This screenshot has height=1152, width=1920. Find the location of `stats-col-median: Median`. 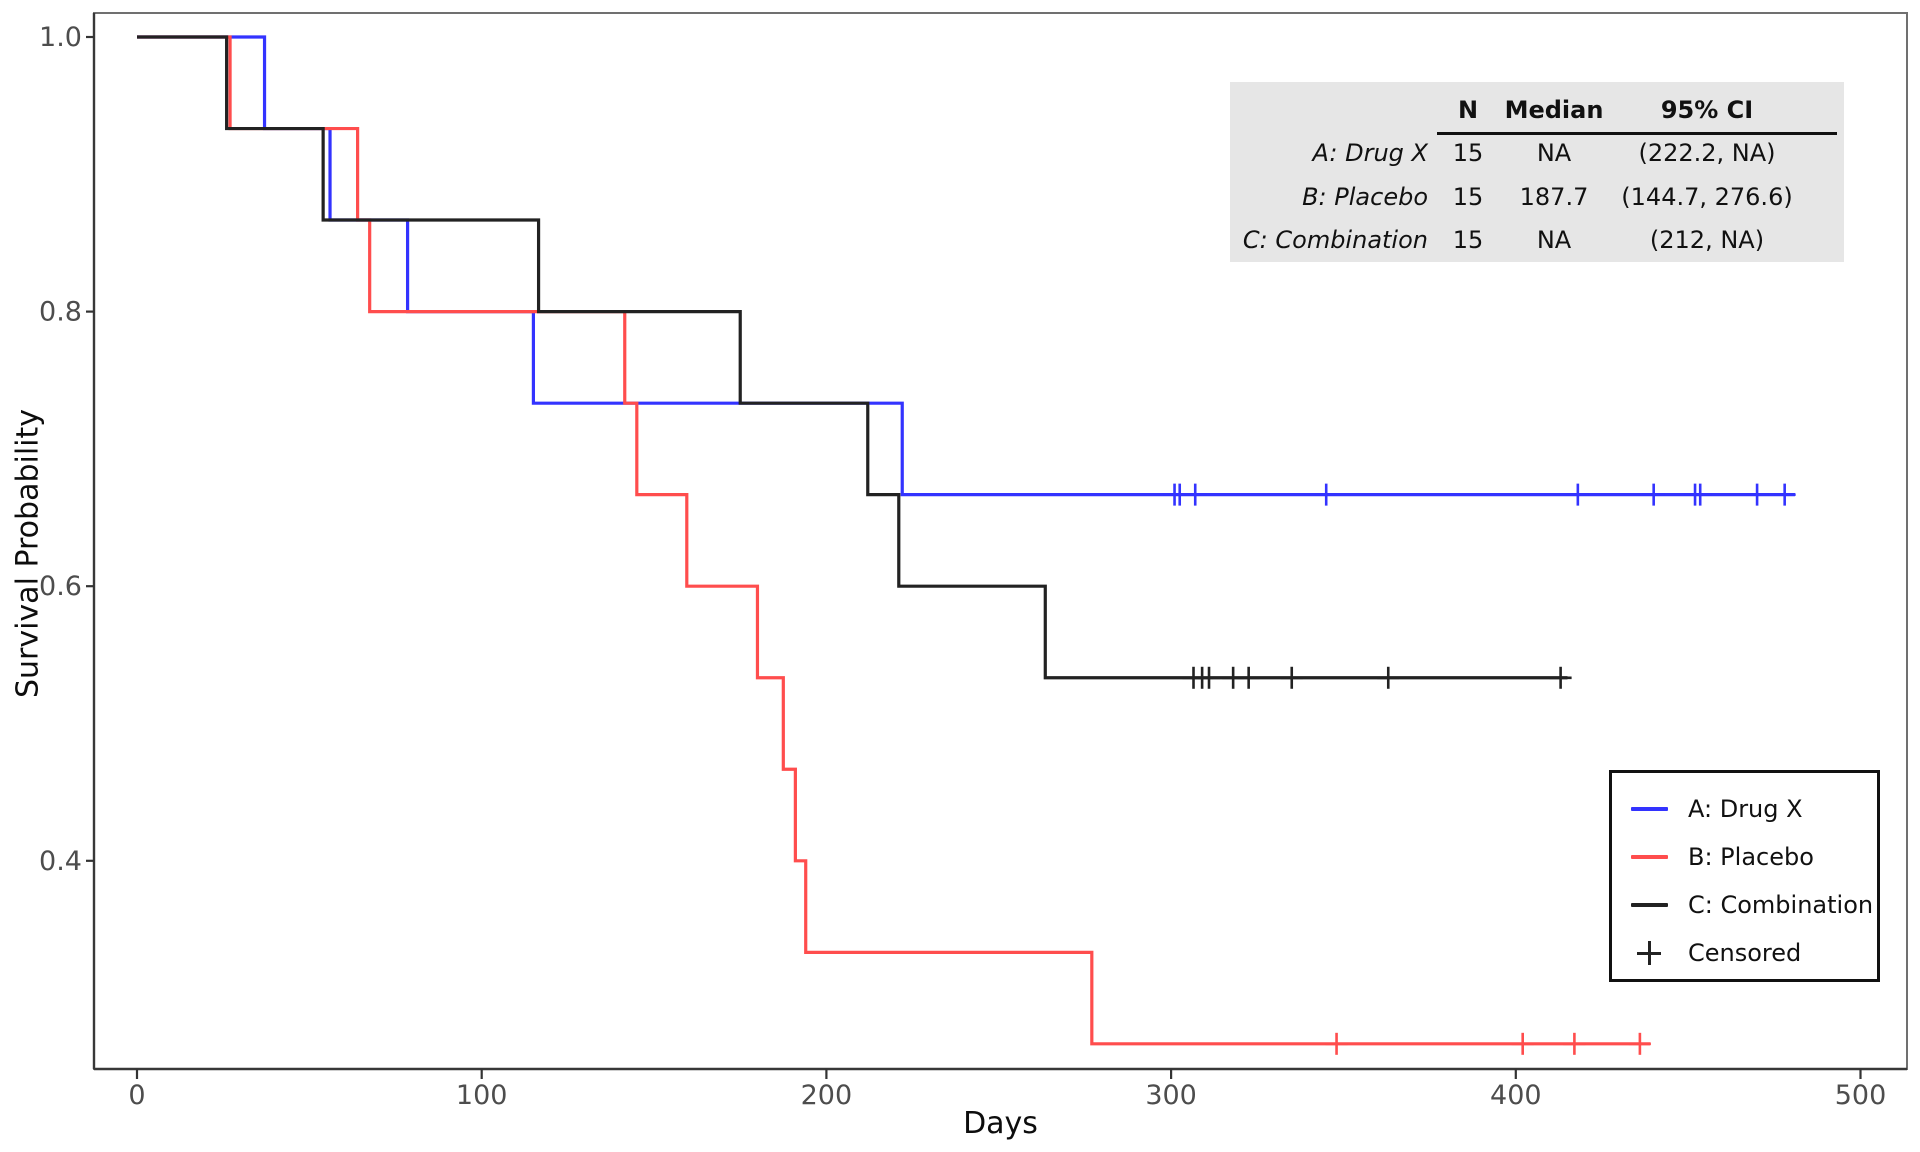

stats-col-median: Median is located at coordinates (1554, 109).